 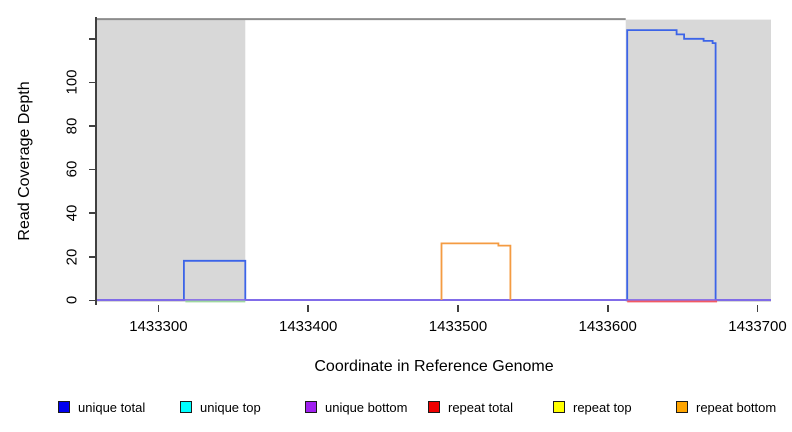 I want to click on y-axis-line, so click(x=96, y=161).